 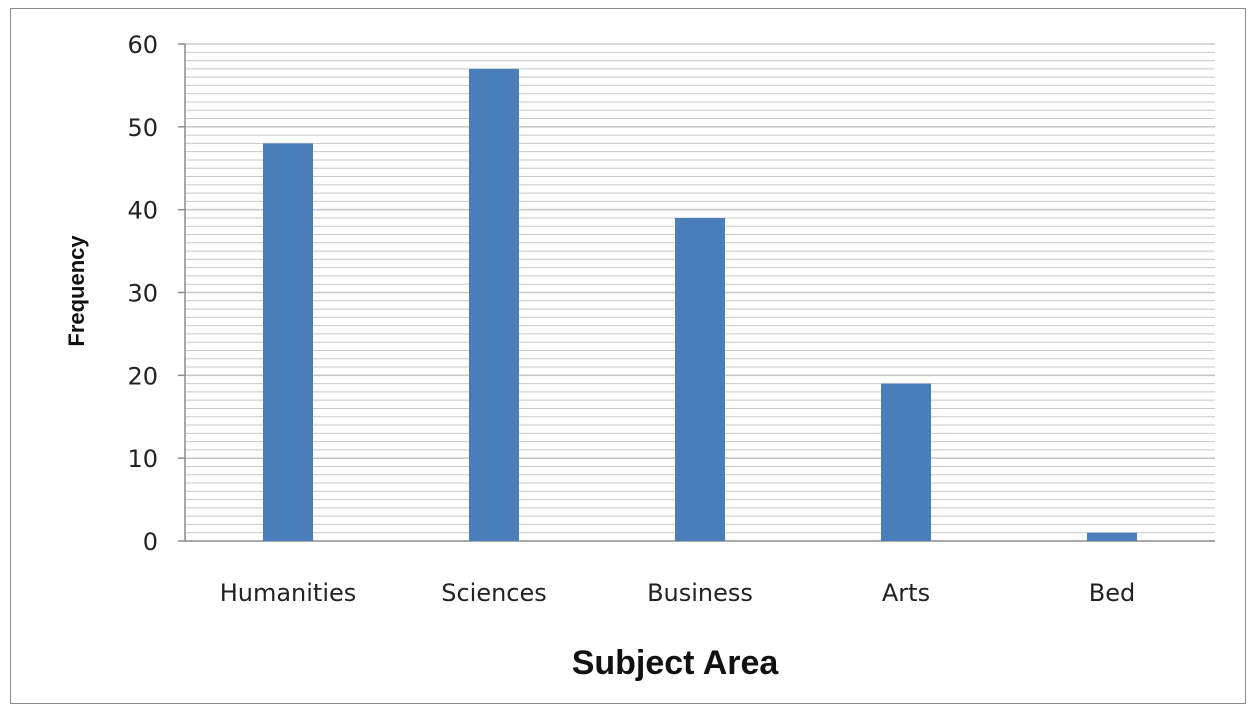 What do you see at coordinates (288, 342) in the screenshot?
I see `bar-humanities` at bounding box center [288, 342].